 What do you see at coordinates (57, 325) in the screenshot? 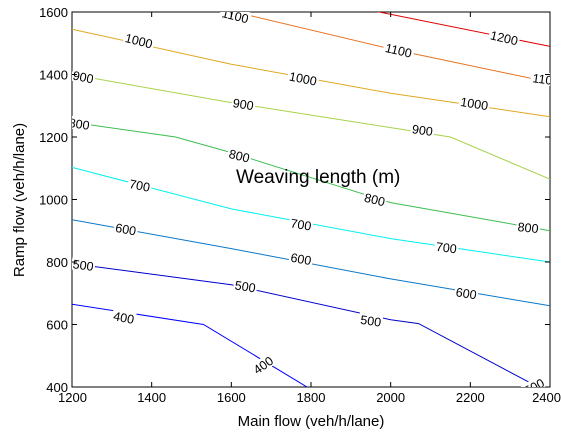
I see `y-tick-label: 600` at bounding box center [57, 325].